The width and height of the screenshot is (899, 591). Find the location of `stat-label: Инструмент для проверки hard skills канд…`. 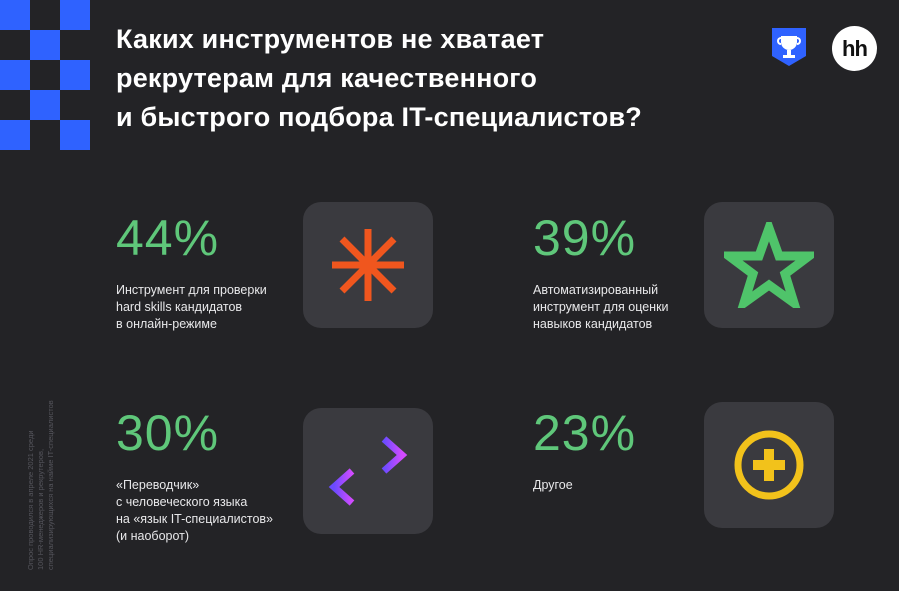

stat-label: Инструмент для проверки hard skills канд… is located at coordinates (191, 307).